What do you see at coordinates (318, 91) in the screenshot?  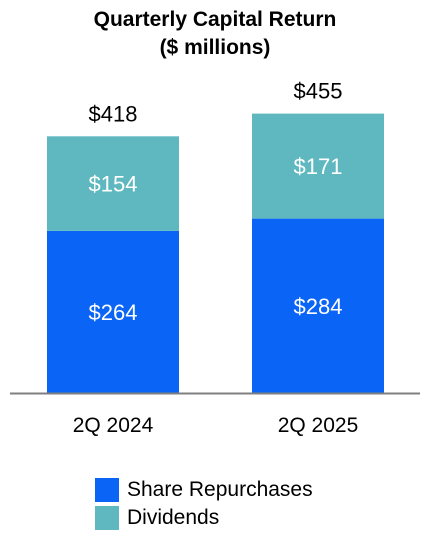 I see `total-label-2: $455` at bounding box center [318, 91].